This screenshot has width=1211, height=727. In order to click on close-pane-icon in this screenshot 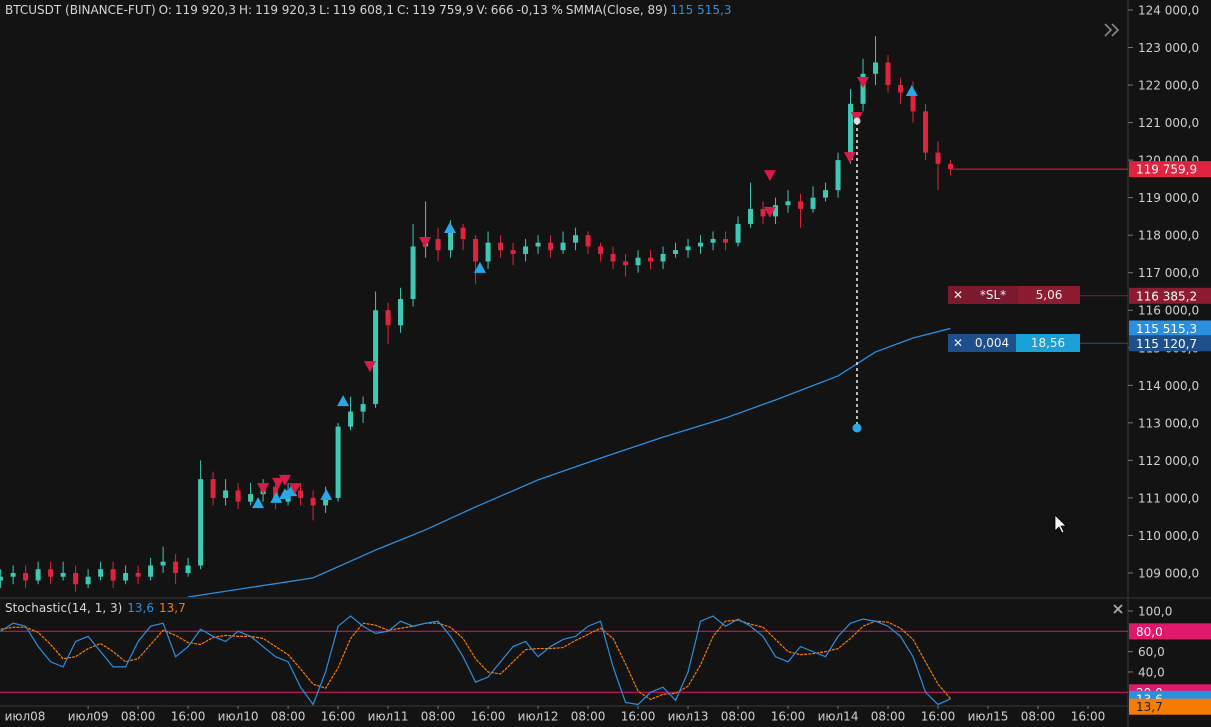, I will do `click(1118, 609)`.